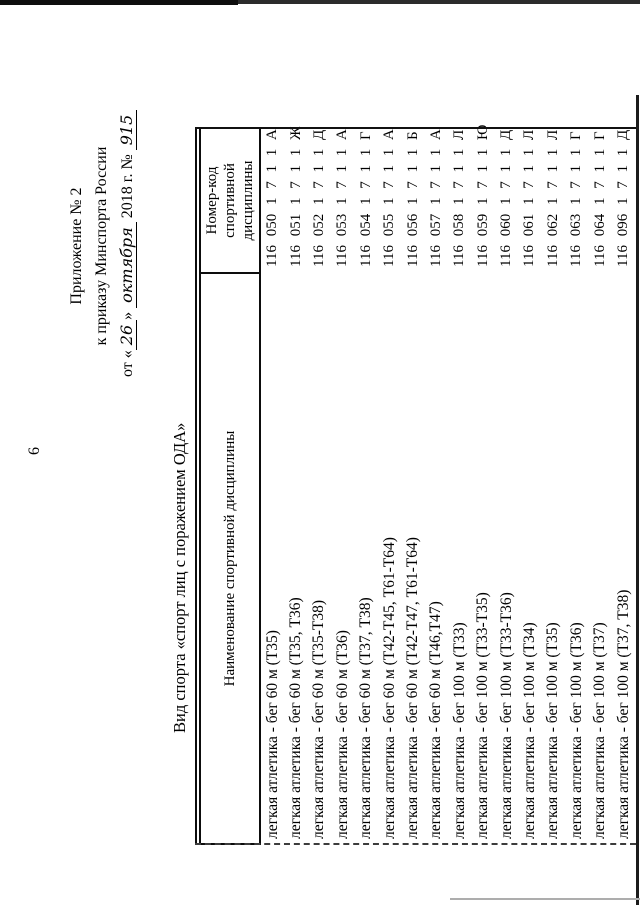 The width and height of the screenshot is (640, 905). Describe the element at coordinates (412, 199) in the screenshot. I see `discipline-code-cell: 116 056 1 7 1 1 Б` at that location.